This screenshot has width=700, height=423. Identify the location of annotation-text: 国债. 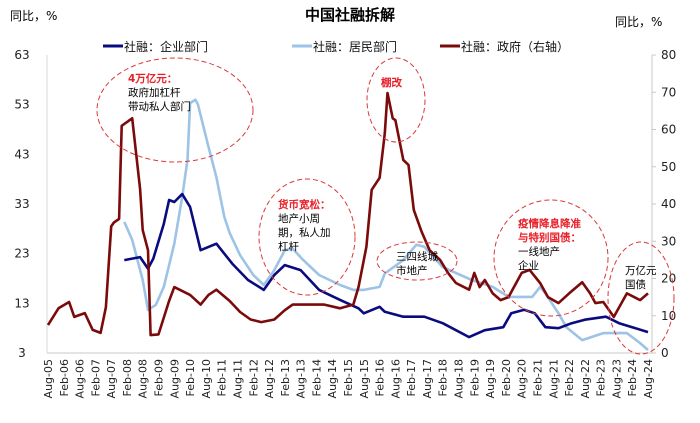
(635, 284).